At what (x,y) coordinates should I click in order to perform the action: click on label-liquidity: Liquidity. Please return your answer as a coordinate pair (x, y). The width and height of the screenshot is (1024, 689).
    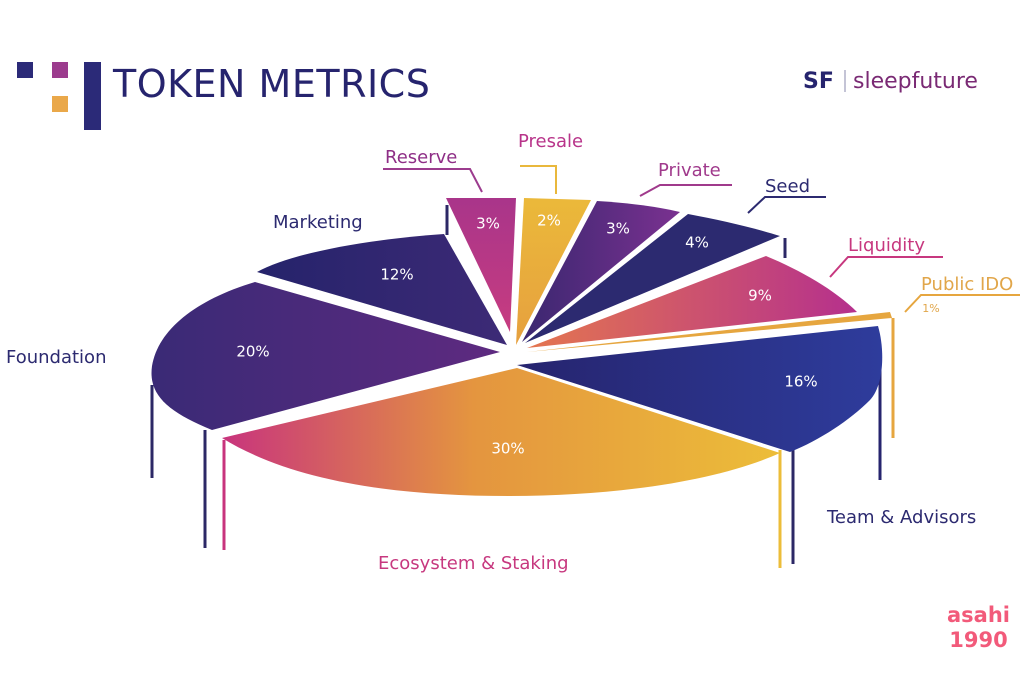
    Looking at the image, I should click on (886, 245).